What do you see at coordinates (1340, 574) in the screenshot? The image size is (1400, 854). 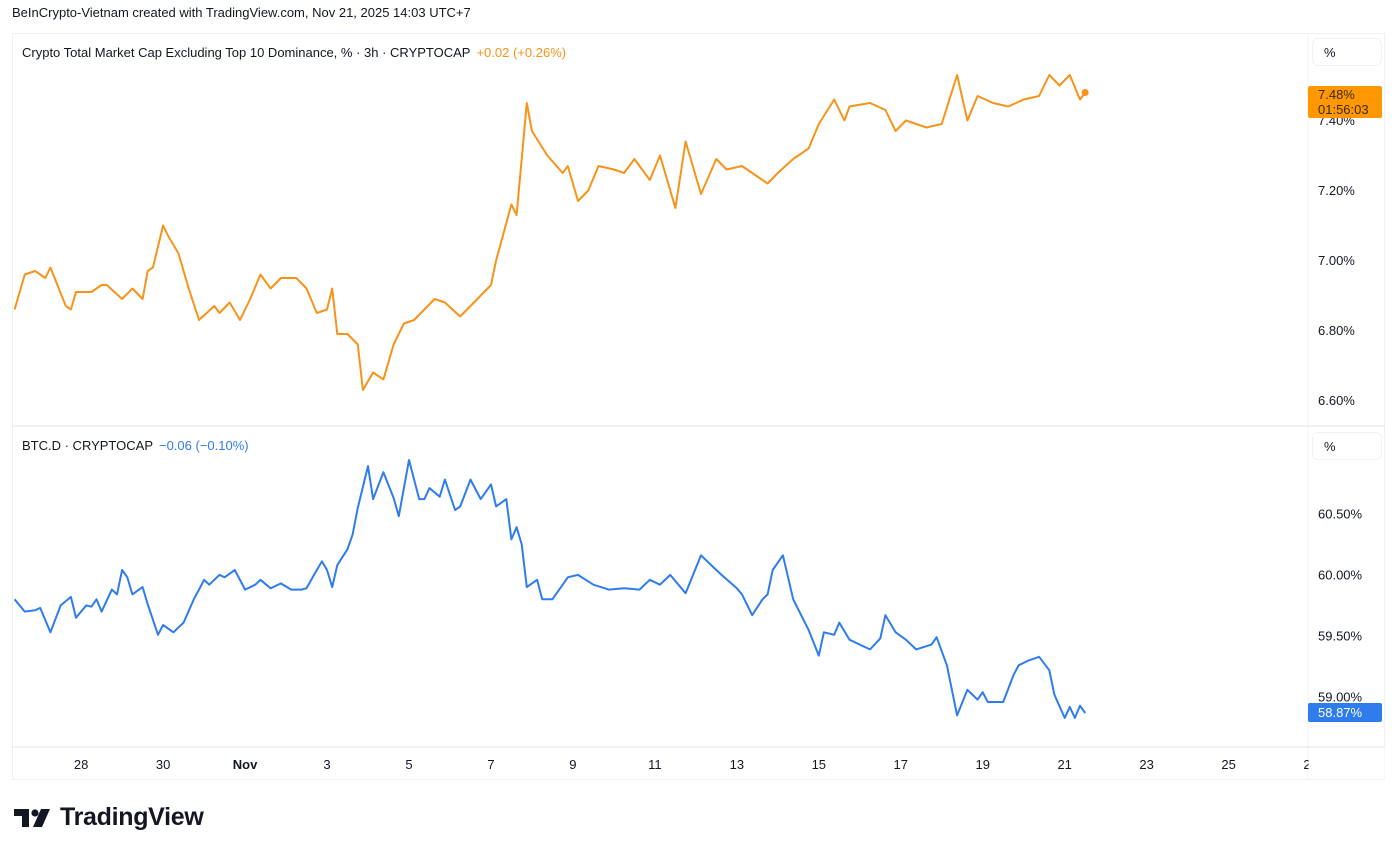 I see `y-tick-label: 60.00%` at bounding box center [1340, 574].